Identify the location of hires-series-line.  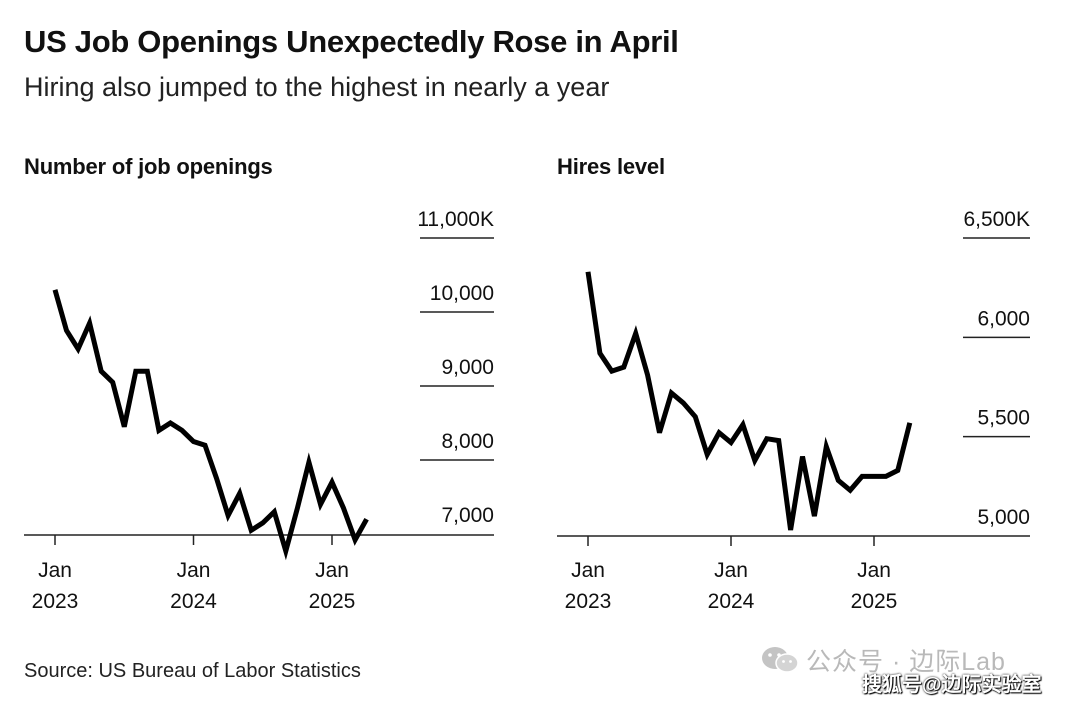
(749, 401).